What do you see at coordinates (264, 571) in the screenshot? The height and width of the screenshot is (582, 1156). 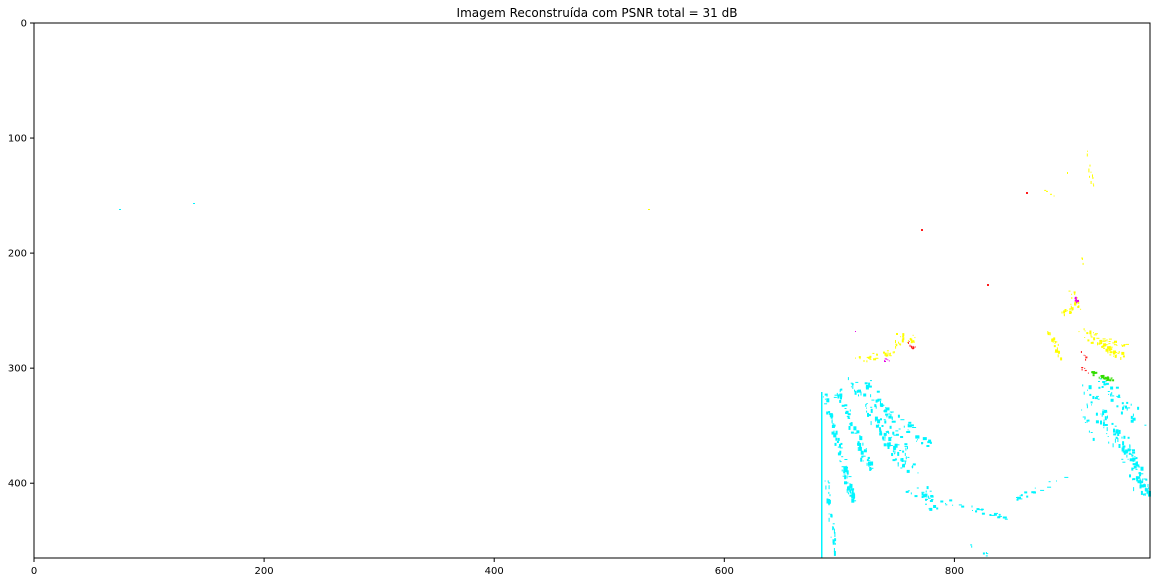 I see `x-tick-label: 200` at bounding box center [264, 571].